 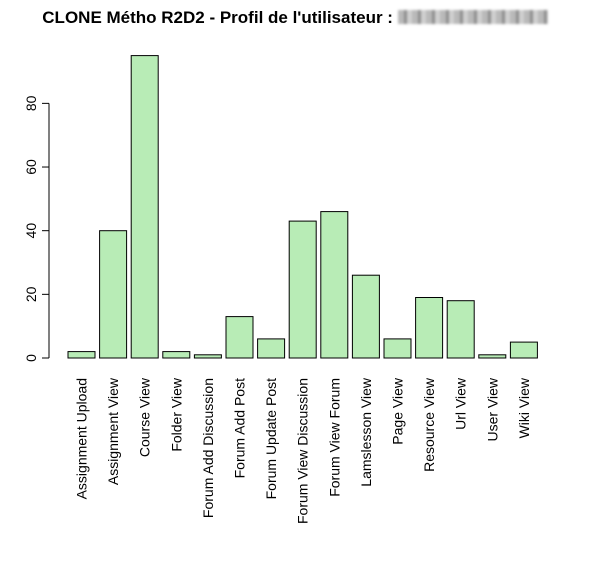 I want to click on x-tick-label: Assignment View, so click(x=113, y=431).